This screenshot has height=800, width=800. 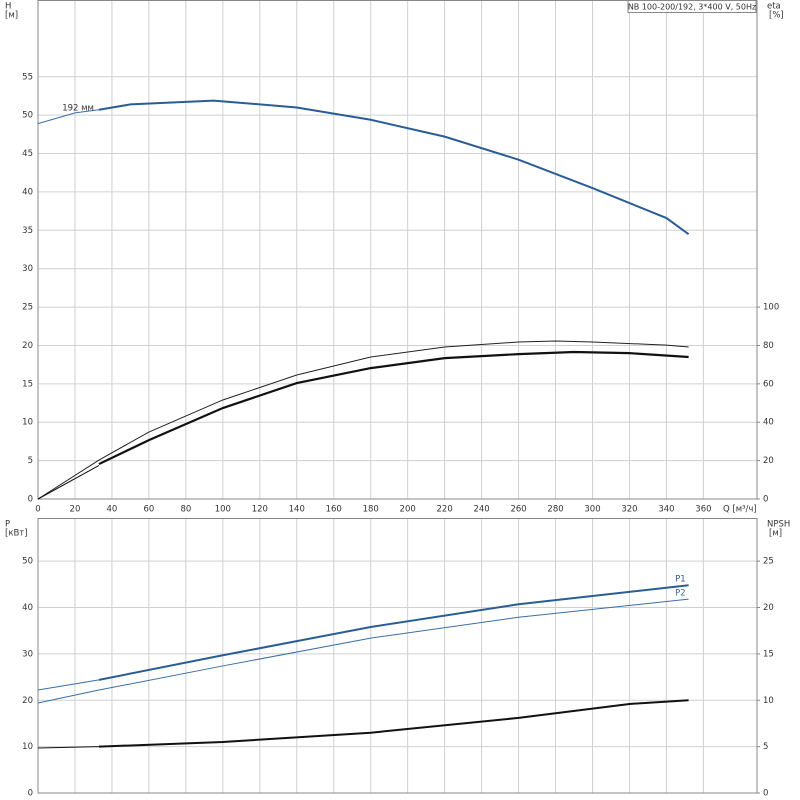 I want to click on x-tick-label: 360, so click(x=703, y=510).